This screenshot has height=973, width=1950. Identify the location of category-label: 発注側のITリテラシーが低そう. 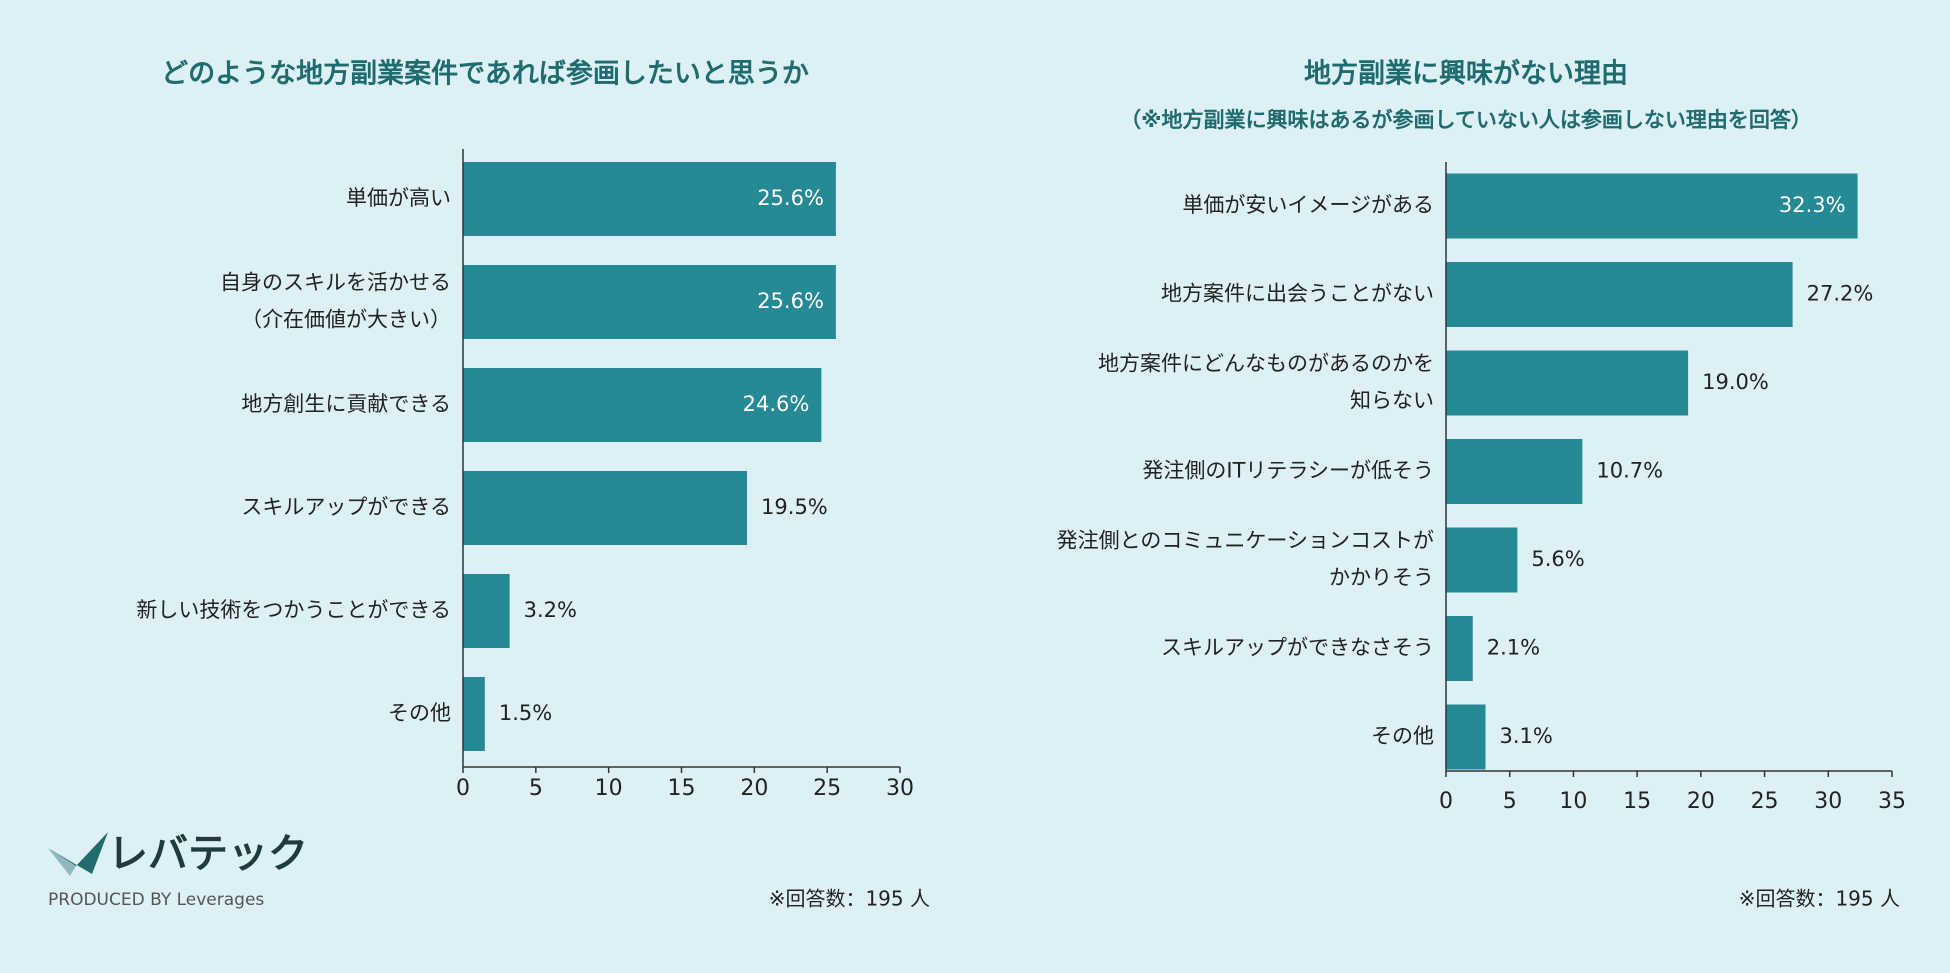
(1288, 471).